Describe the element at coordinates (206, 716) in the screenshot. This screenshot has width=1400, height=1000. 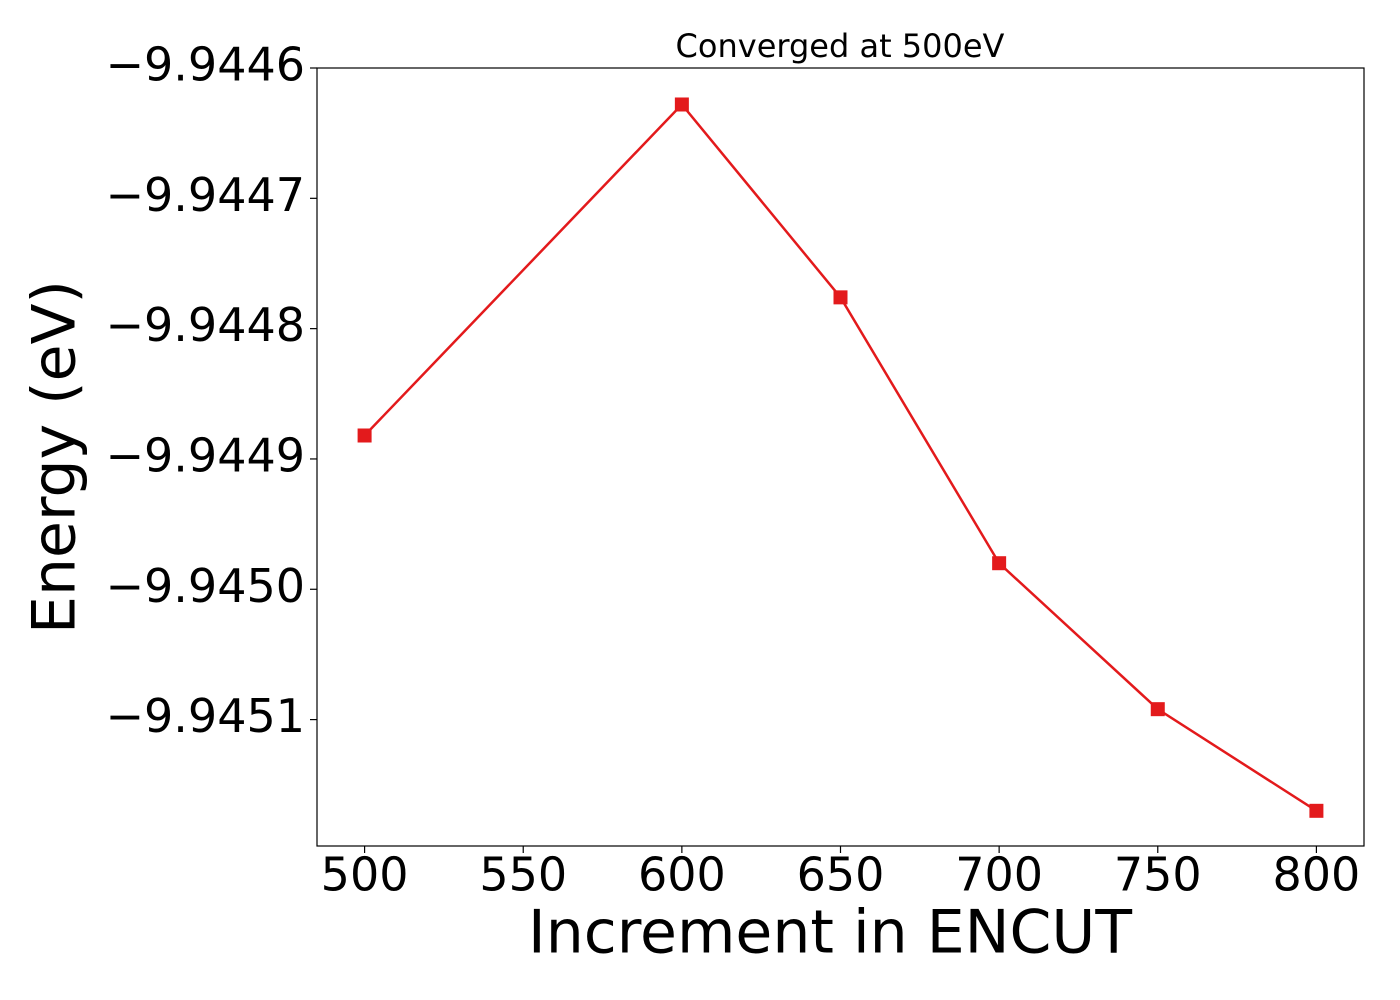
I see `y-tick-label: −9.9451` at that location.